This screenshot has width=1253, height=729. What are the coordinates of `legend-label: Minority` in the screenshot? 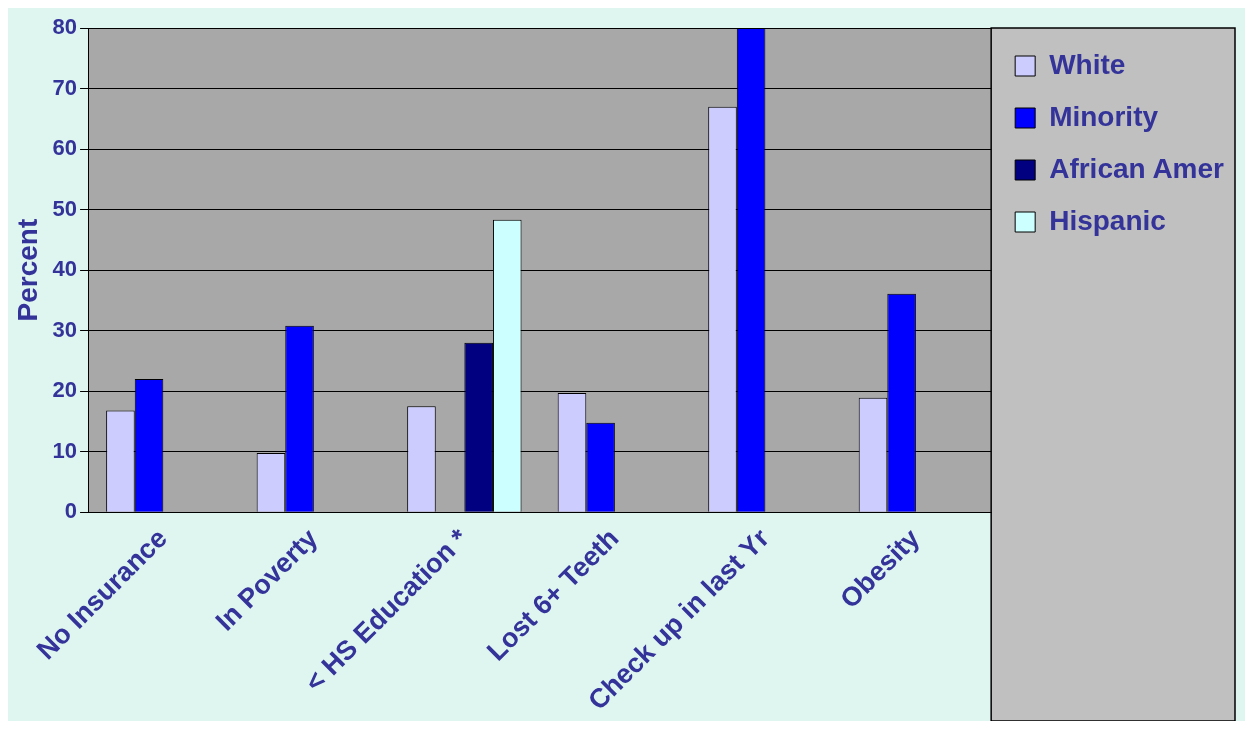 It's located at (1104, 116).